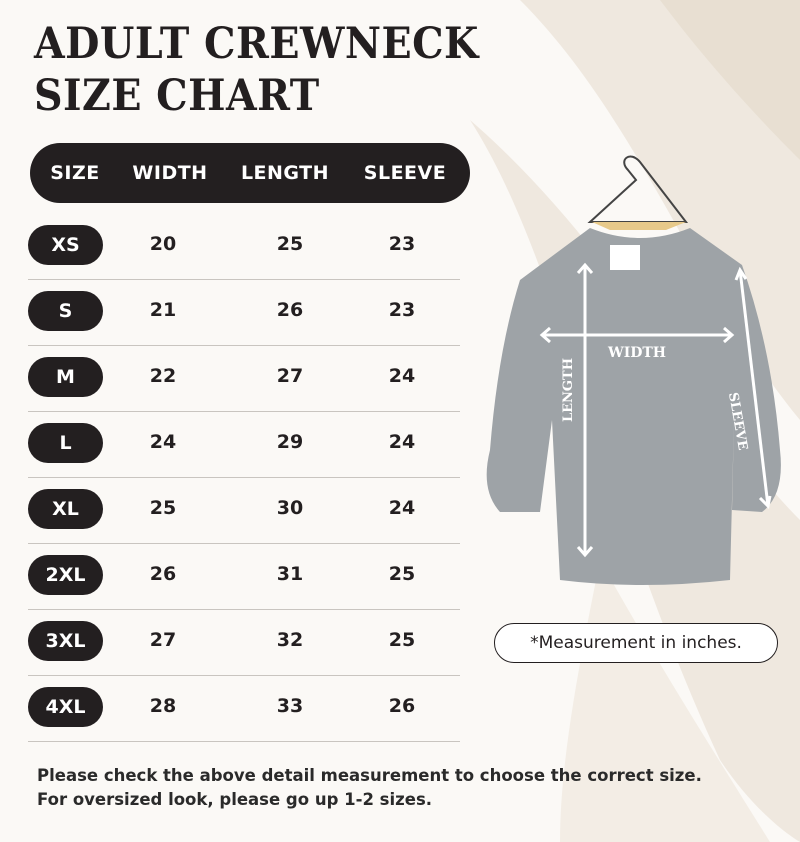  I want to click on width-value: 28, so click(163, 706).